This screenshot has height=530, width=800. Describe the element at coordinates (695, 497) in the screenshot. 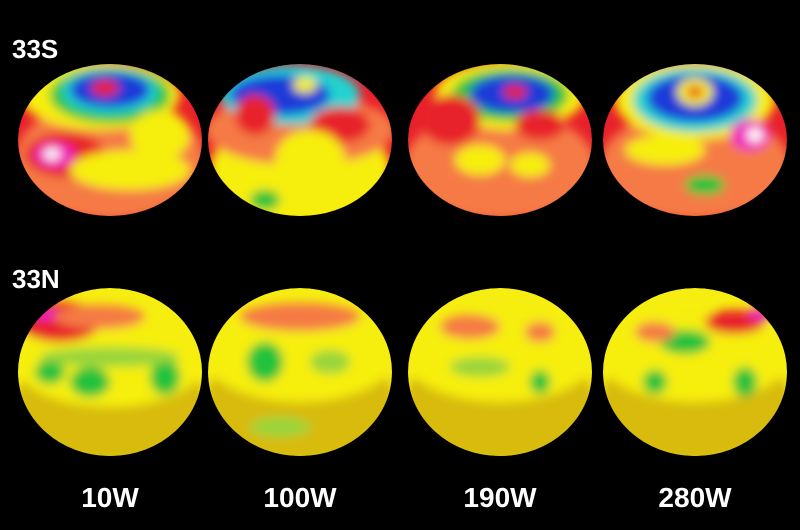

I see `column-label: 280W` at that location.